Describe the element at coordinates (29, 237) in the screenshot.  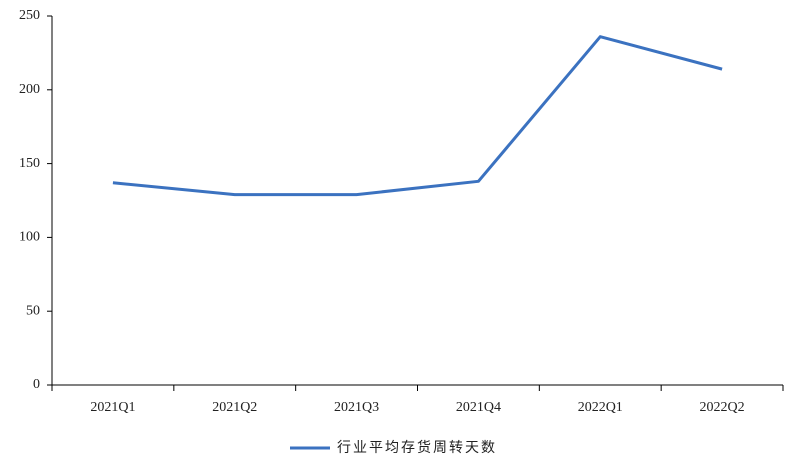
I see `y-tick-label: 100` at that location.